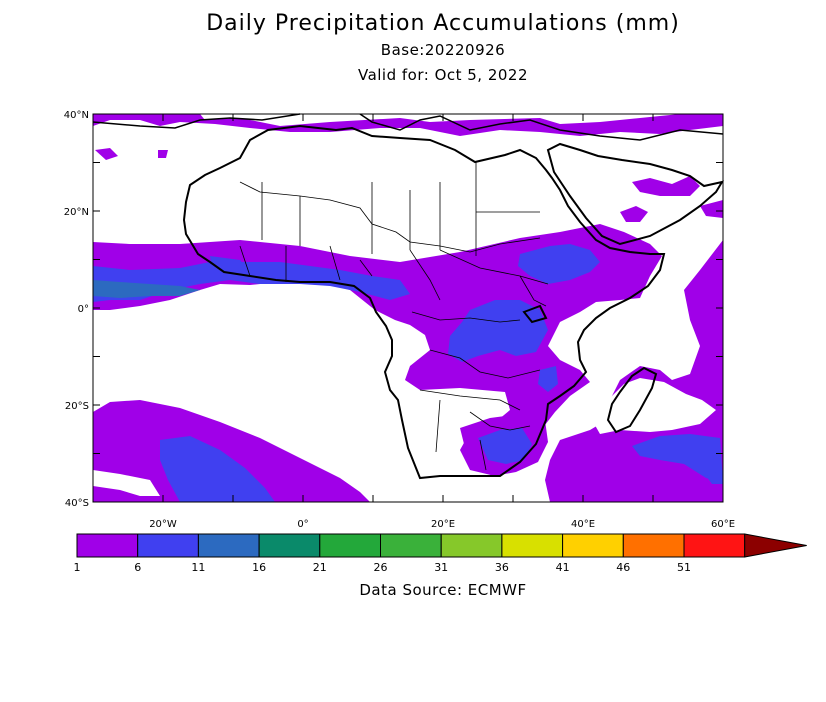 The height and width of the screenshot is (702, 826). I want to click on color-bar-label: 31, so click(441, 567).